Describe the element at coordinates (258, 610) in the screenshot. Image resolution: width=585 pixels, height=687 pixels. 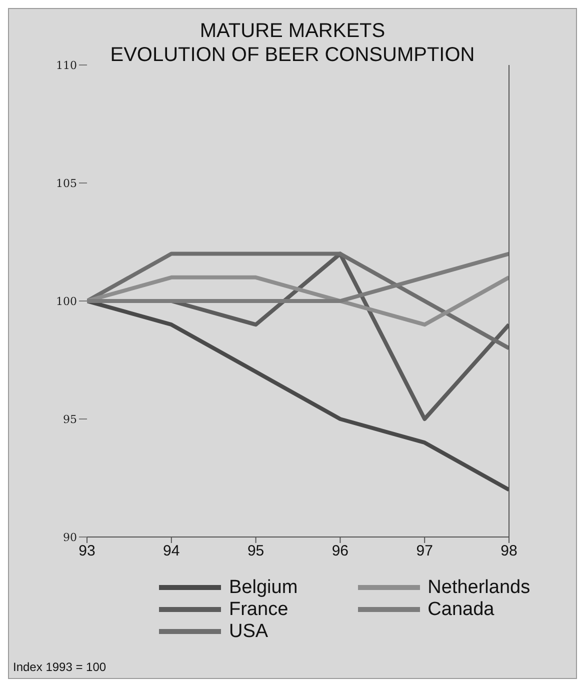
I see `legend-label: France` at that location.